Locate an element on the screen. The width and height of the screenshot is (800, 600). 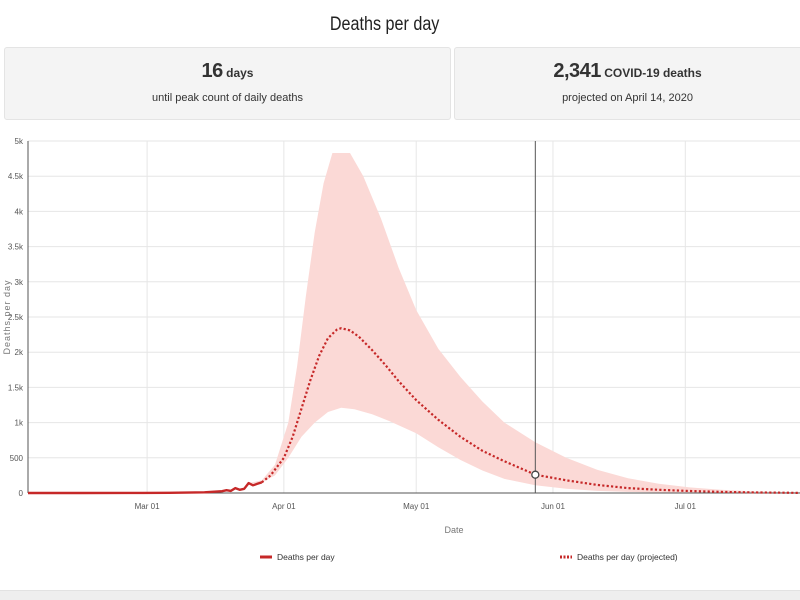
projected-deaths-unit: COVID-19 deaths is located at coordinates (653, 73).